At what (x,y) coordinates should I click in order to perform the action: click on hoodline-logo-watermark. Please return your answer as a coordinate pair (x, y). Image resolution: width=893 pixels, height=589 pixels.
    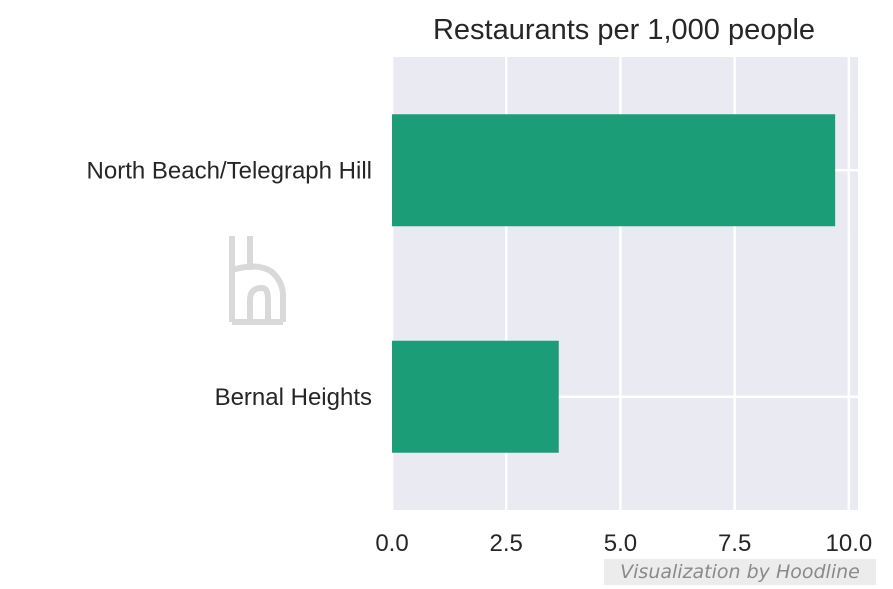
    Looking at the image, I should click on (257, 280).